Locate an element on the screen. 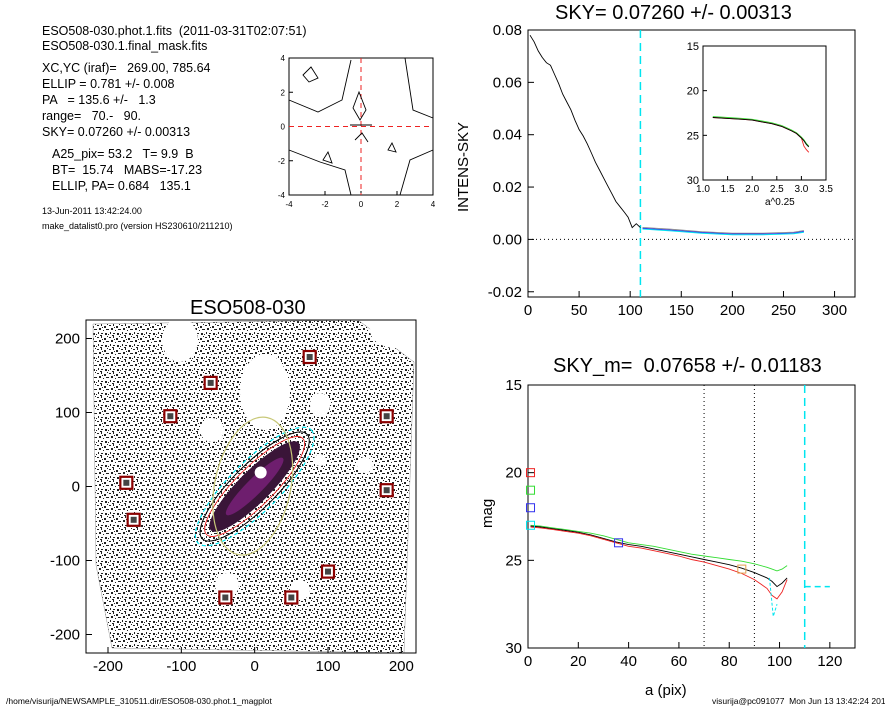 The height and width of the screenshot is (708, 885). image-xtick-label: 100 is located at coordinates (327, 666).